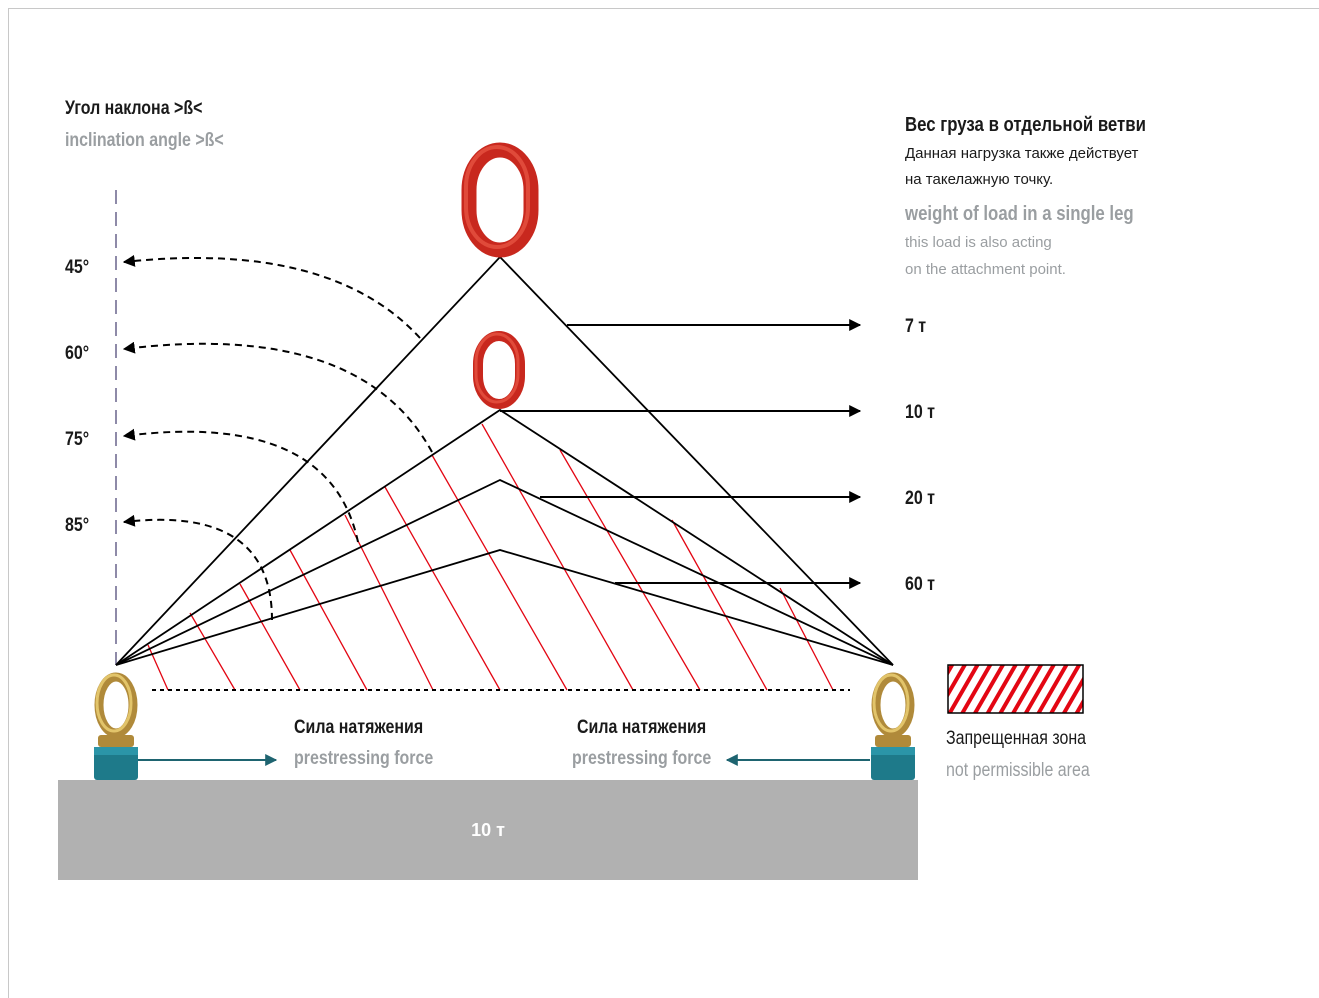 The height and width of the screenshot is (998, 1319). What do you see at coordinates (681, 454) in the screenshot?
I see `load-arrows` at bounding box center [681, 454].